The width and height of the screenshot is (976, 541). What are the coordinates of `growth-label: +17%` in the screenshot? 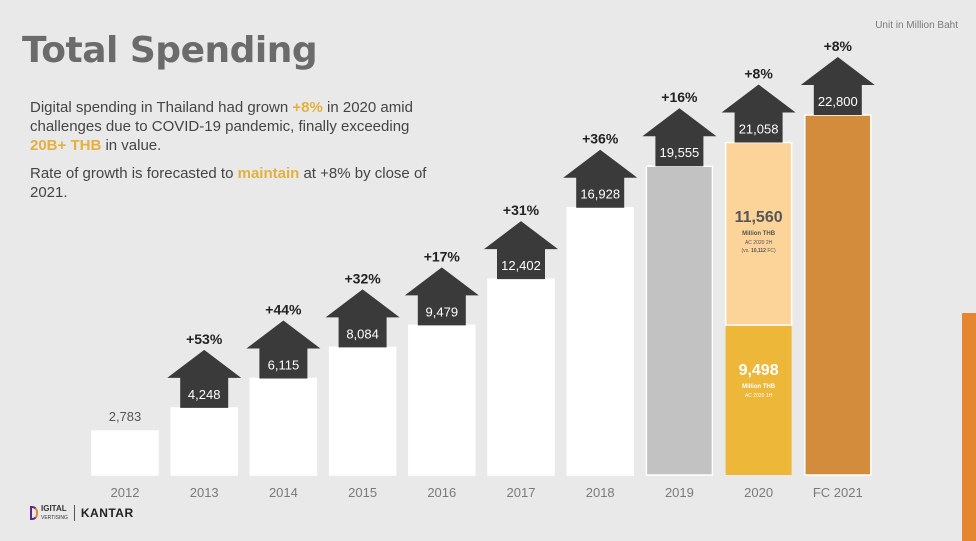 It's located at (442, 256).